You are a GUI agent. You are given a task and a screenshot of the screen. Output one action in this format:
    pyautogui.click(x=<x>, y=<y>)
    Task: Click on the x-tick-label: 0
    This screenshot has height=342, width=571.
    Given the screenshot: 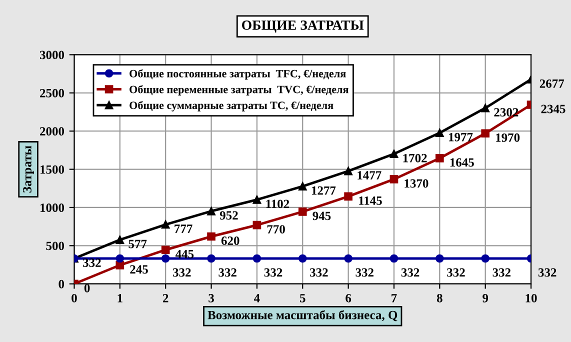 What is the action you would take?
    pyautogui.click(x=74, y=298)
    